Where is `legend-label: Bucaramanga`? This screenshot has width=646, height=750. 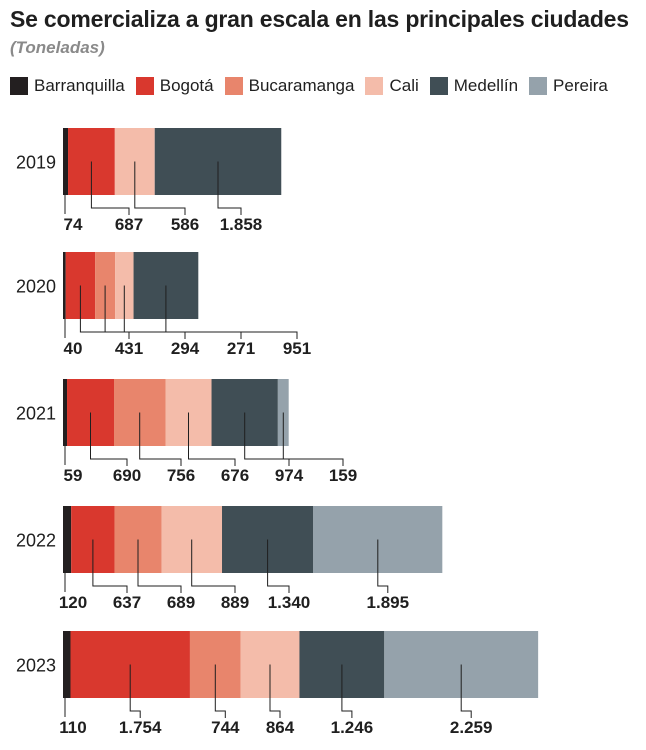 legend-label: Bucaramanga is located at coordinates (301, 85).